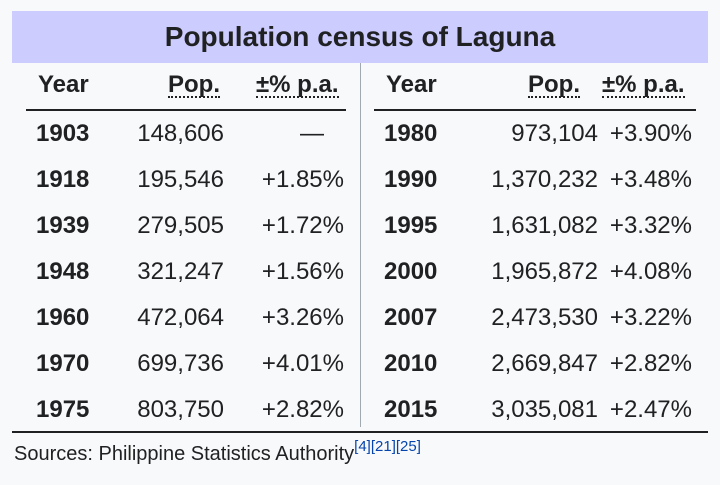 This screenshot has width=720, height=485. What do you see at coordinates (544, 363) in the screenshot?
I see `cell-population: 2,669,847` at bounding box center [544, 363].